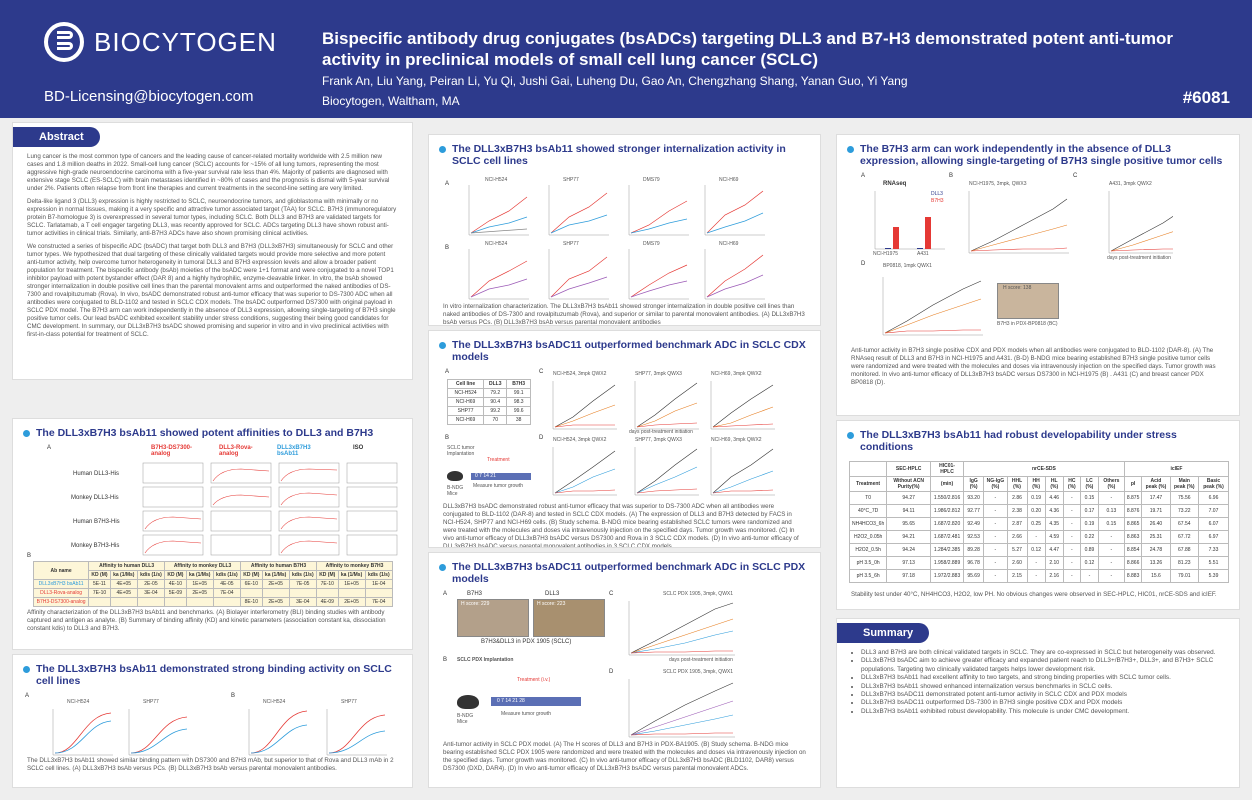 This screenshot has height=800, width=1252. Describe the element at coordinates (1036, 511) in the screenshot. I see `table-cell: 0.20` at that location.